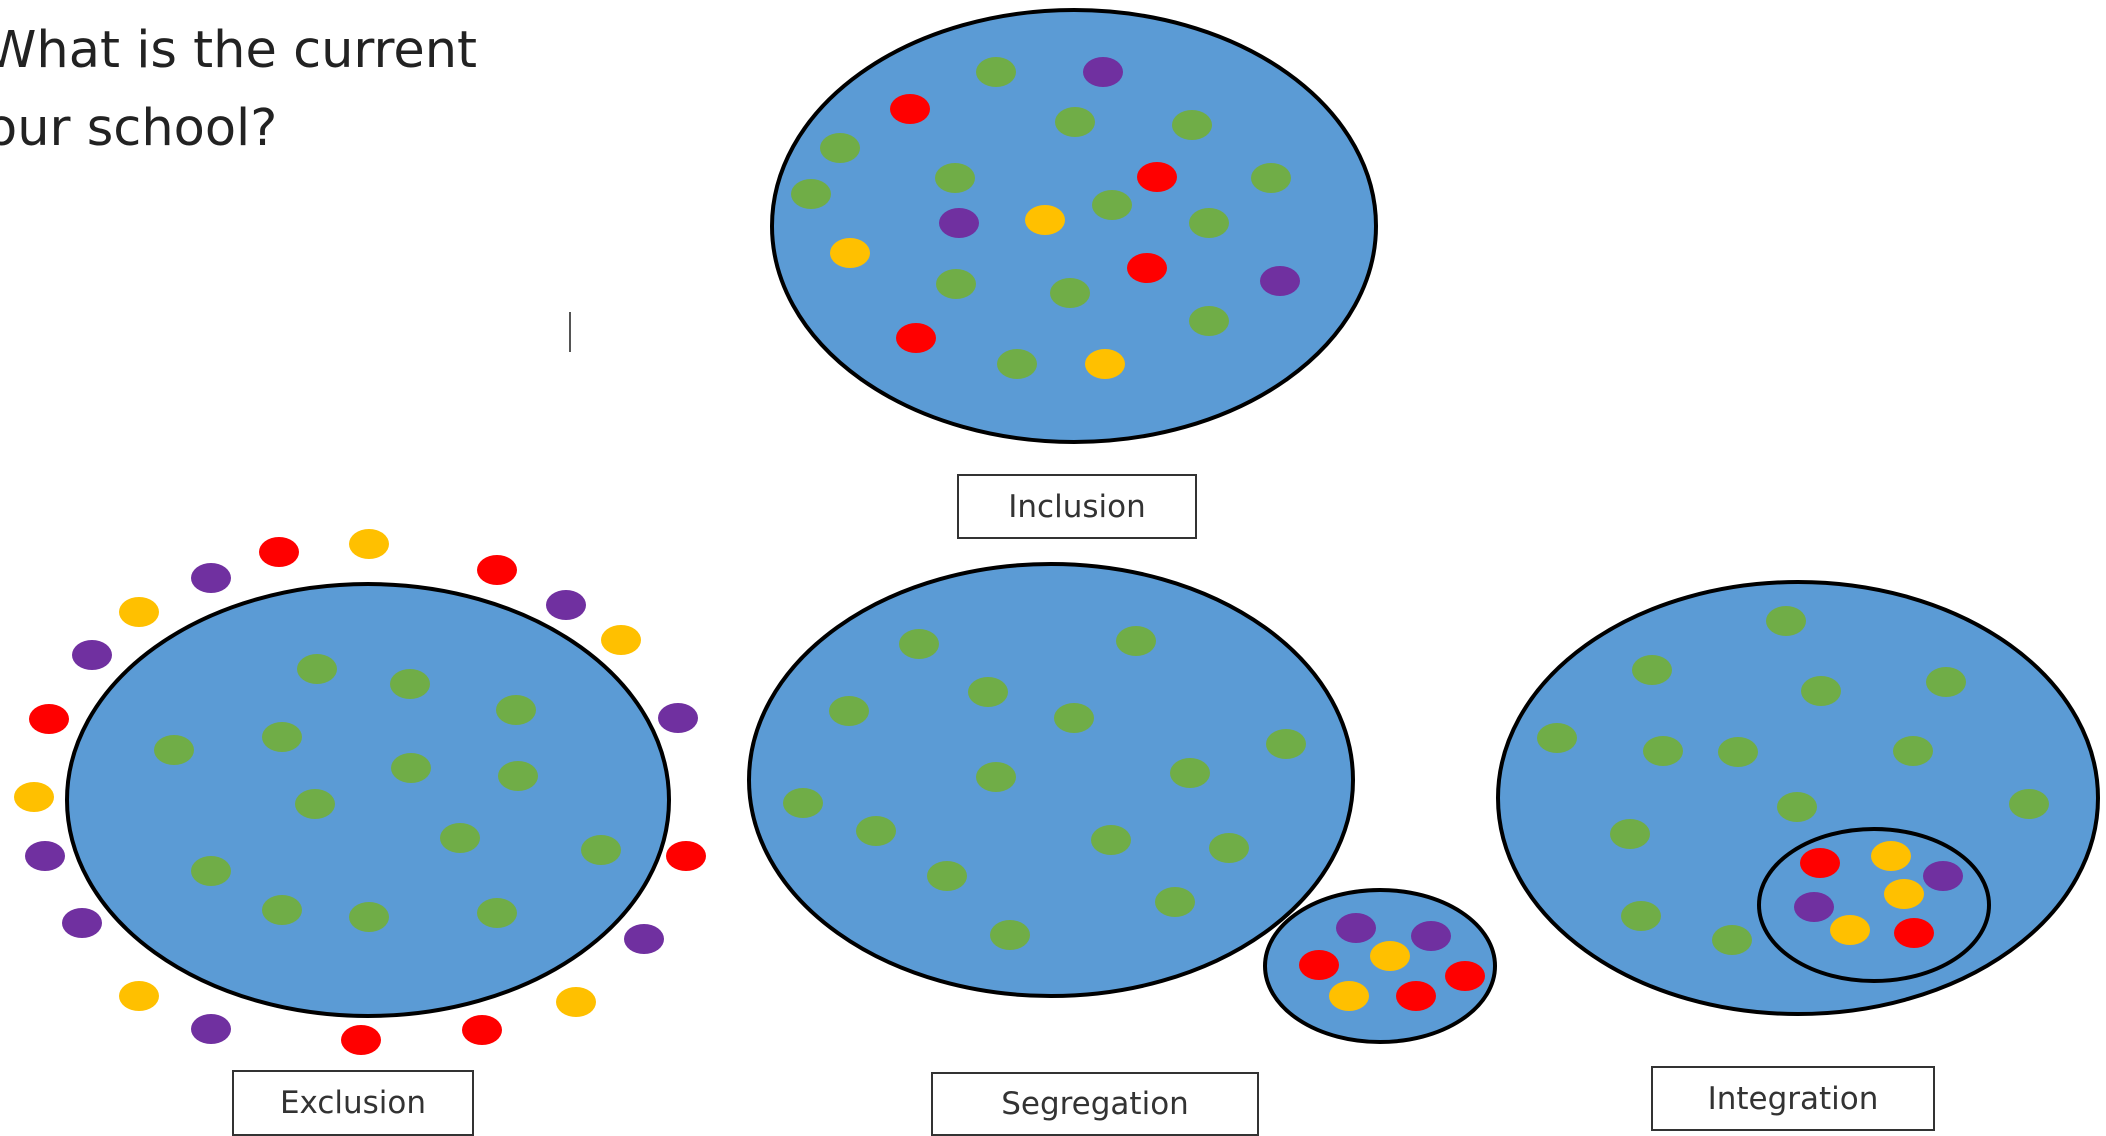 This screenshot has height=1136, width=2106. I want to click on inclusion-panel, so click(1074, 226).